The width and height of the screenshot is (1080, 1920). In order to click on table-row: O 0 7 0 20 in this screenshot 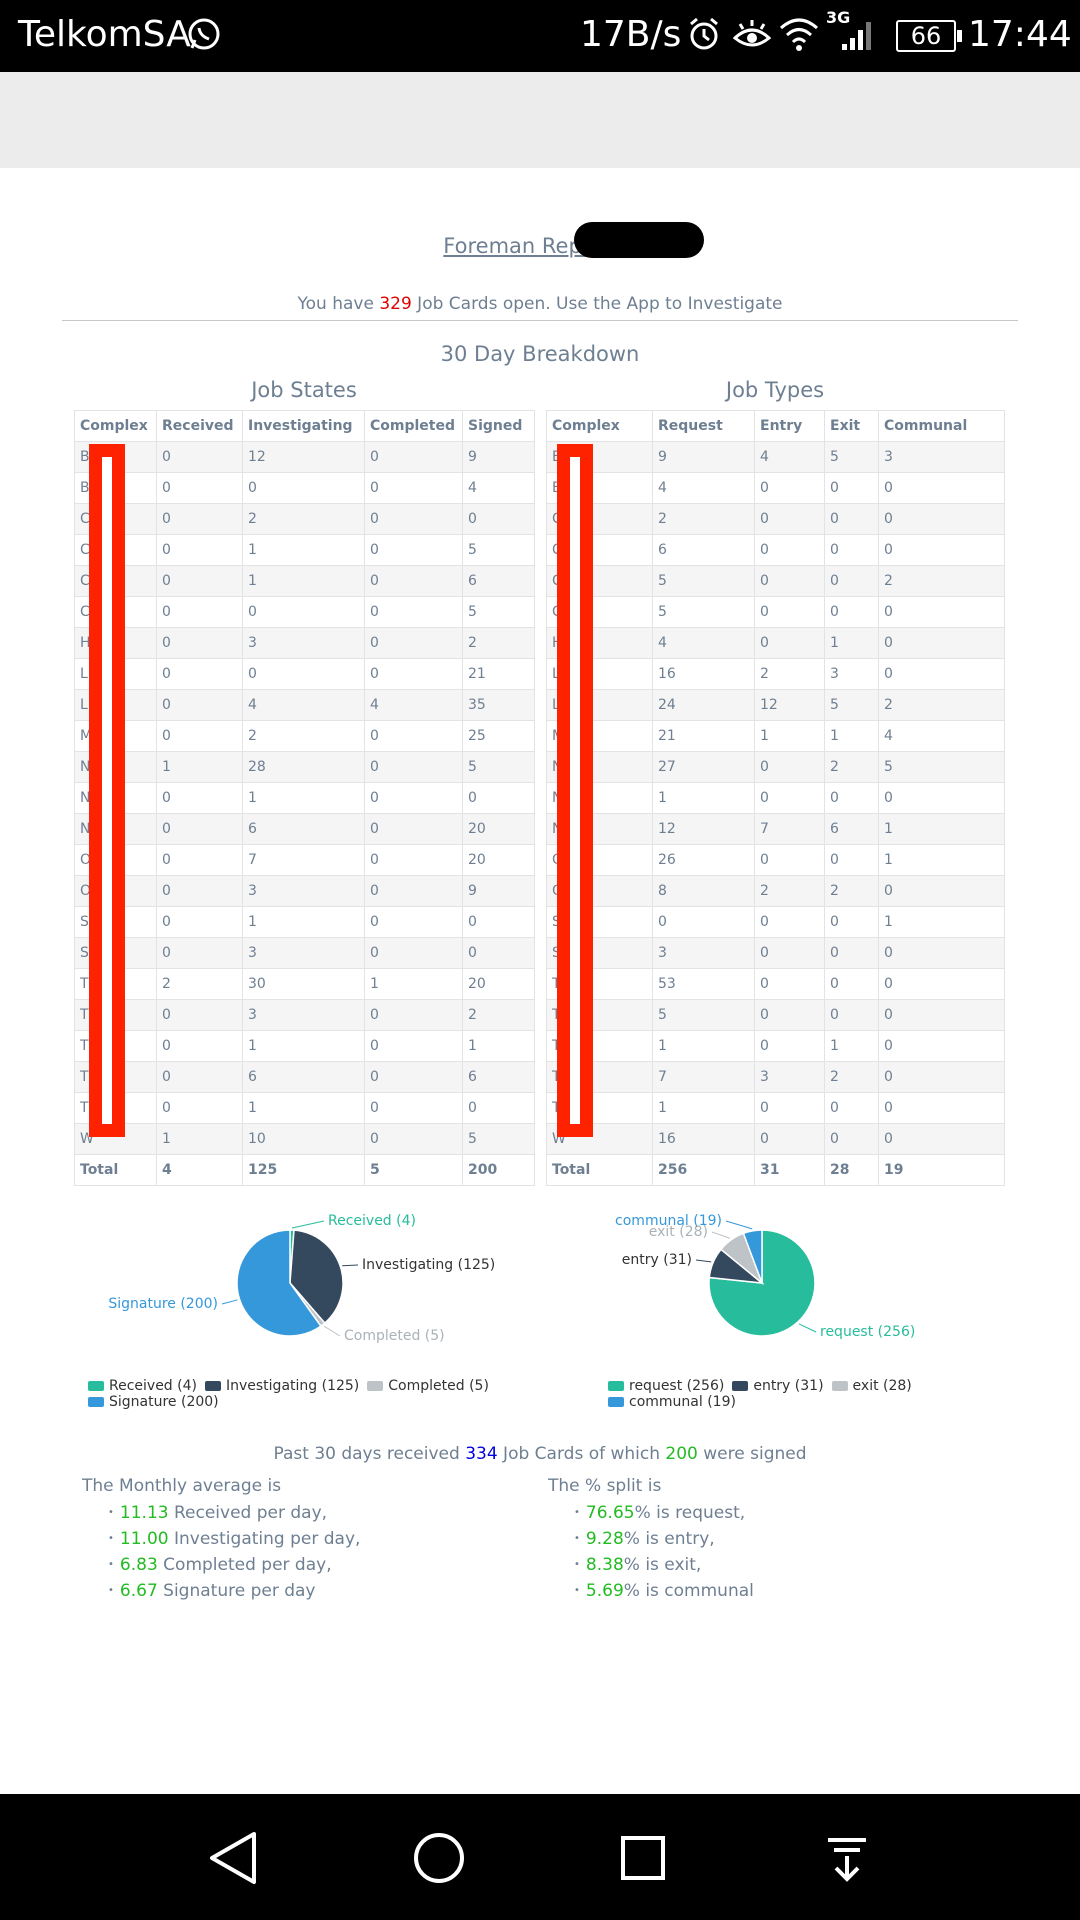, I will do `click(304, 860)`.